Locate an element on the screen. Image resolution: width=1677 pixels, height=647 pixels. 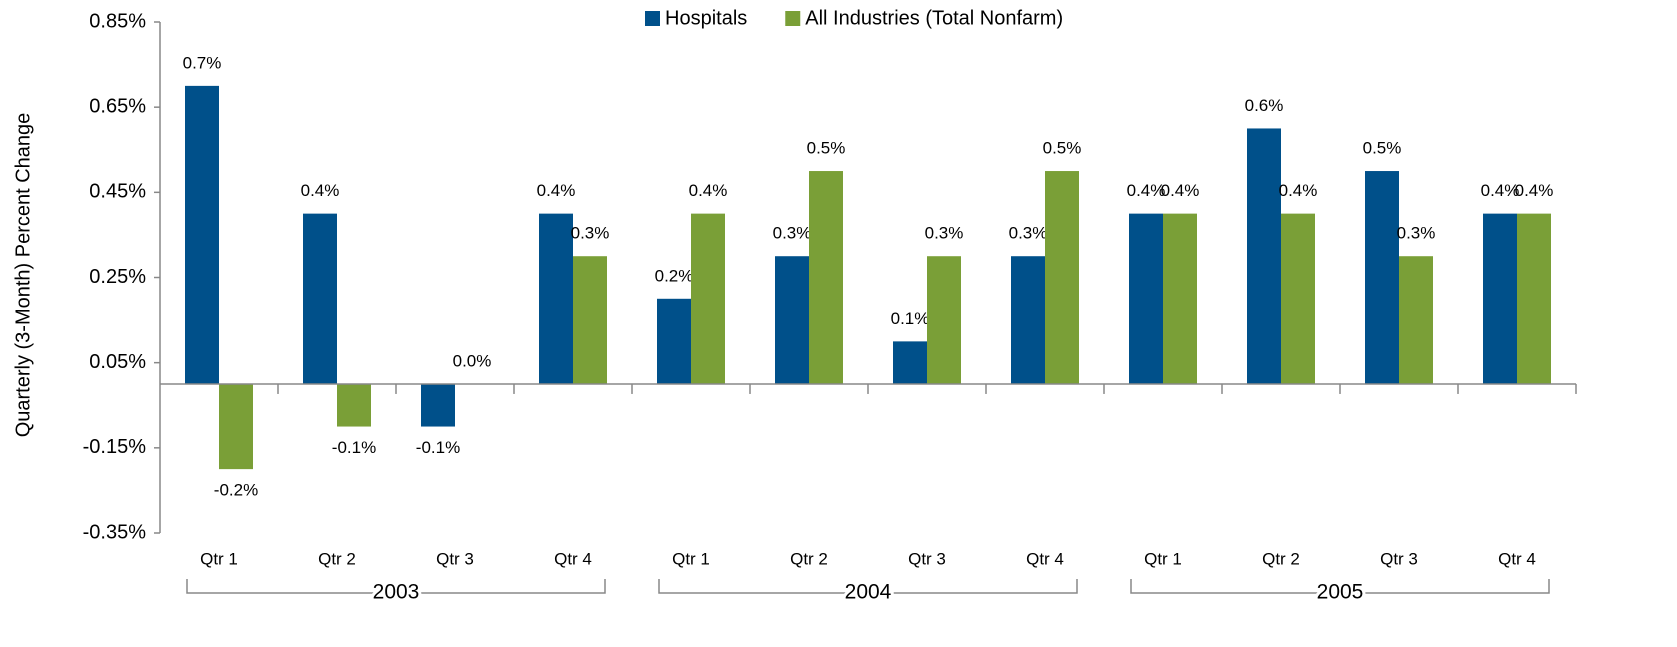
y-tick-label: -0.15% is located at coordinates (115, 447).